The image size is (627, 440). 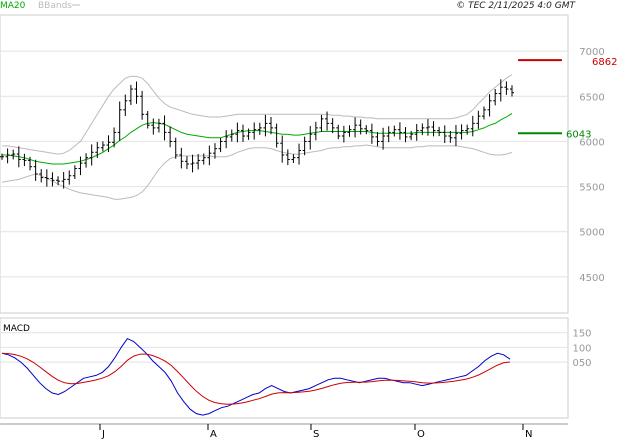 What do you see at coordinates (591, 188) in the screenshot?
I see `price-y-tick: 5500` at bounding box center [591, 188].